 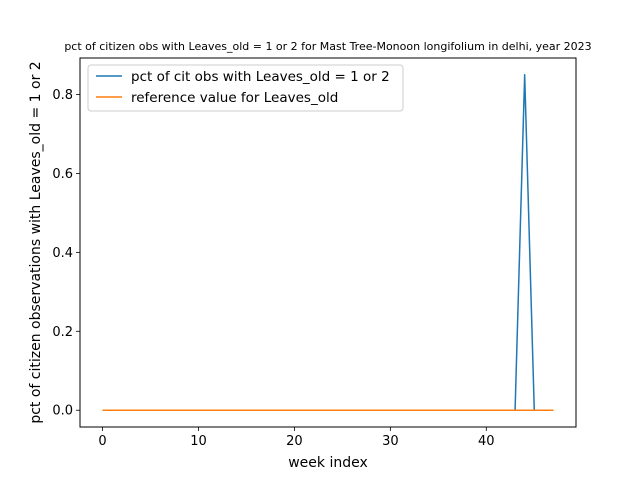 What do you see at coordinates (62, 95) in the screenshot?
I see `y-tick-label: 0.8` at bounding box center [62, 95].